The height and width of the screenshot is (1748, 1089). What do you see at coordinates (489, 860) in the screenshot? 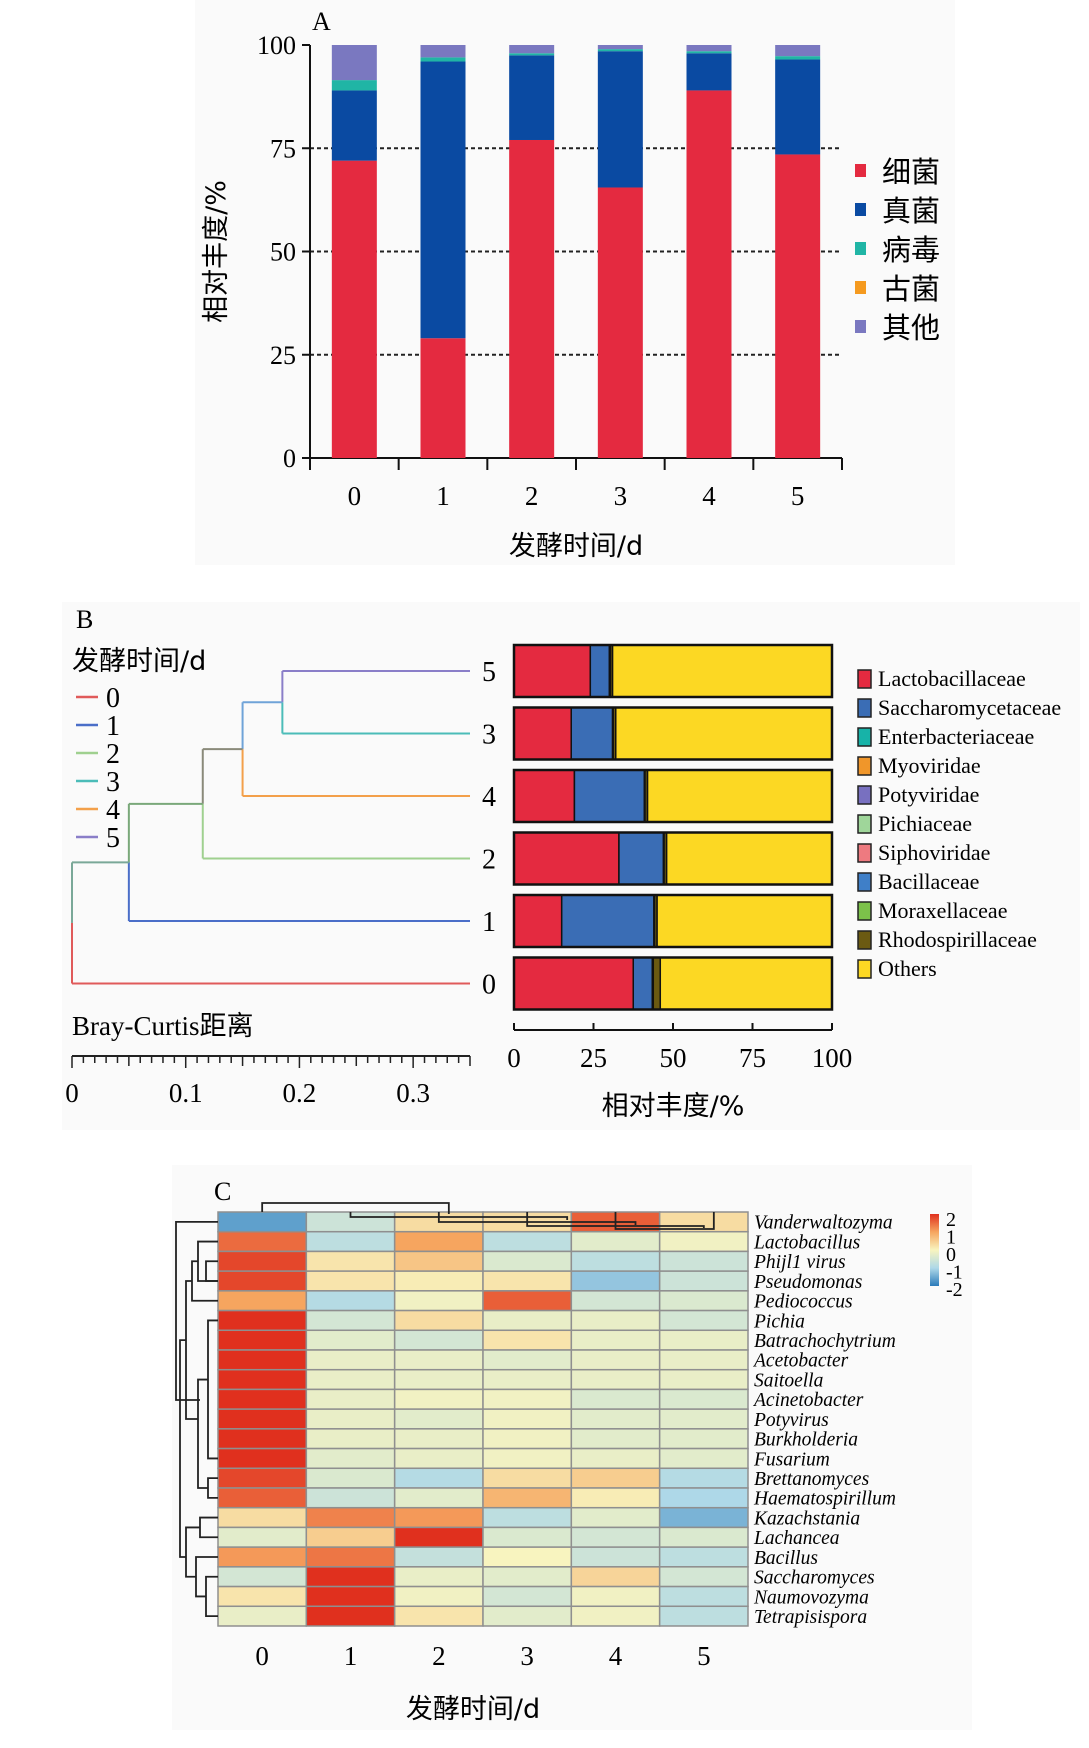
I see `row-label: 2` at bounding box center [489, 860].